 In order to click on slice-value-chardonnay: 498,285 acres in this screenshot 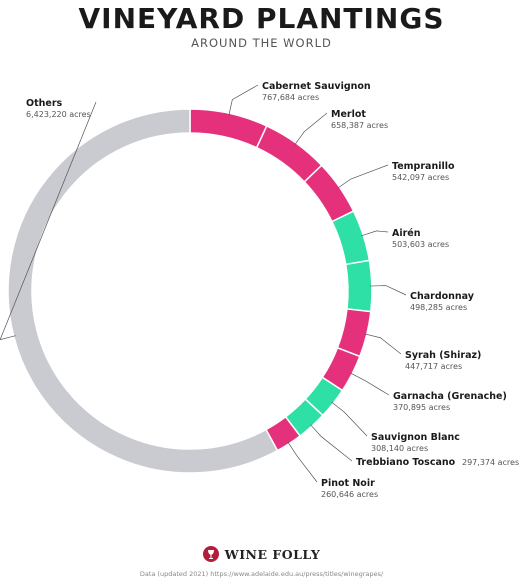, I will do `click(438, 307)`.